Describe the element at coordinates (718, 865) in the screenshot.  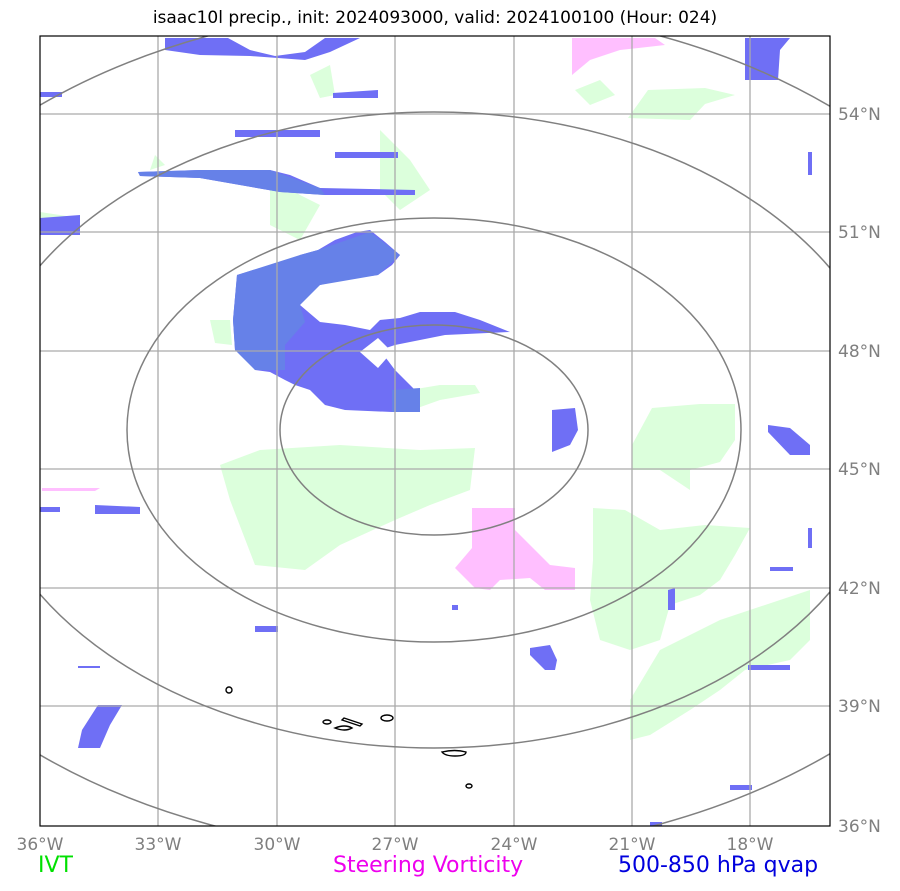
I see `legend-qvap: 500-850 hPa qvap` at that location.